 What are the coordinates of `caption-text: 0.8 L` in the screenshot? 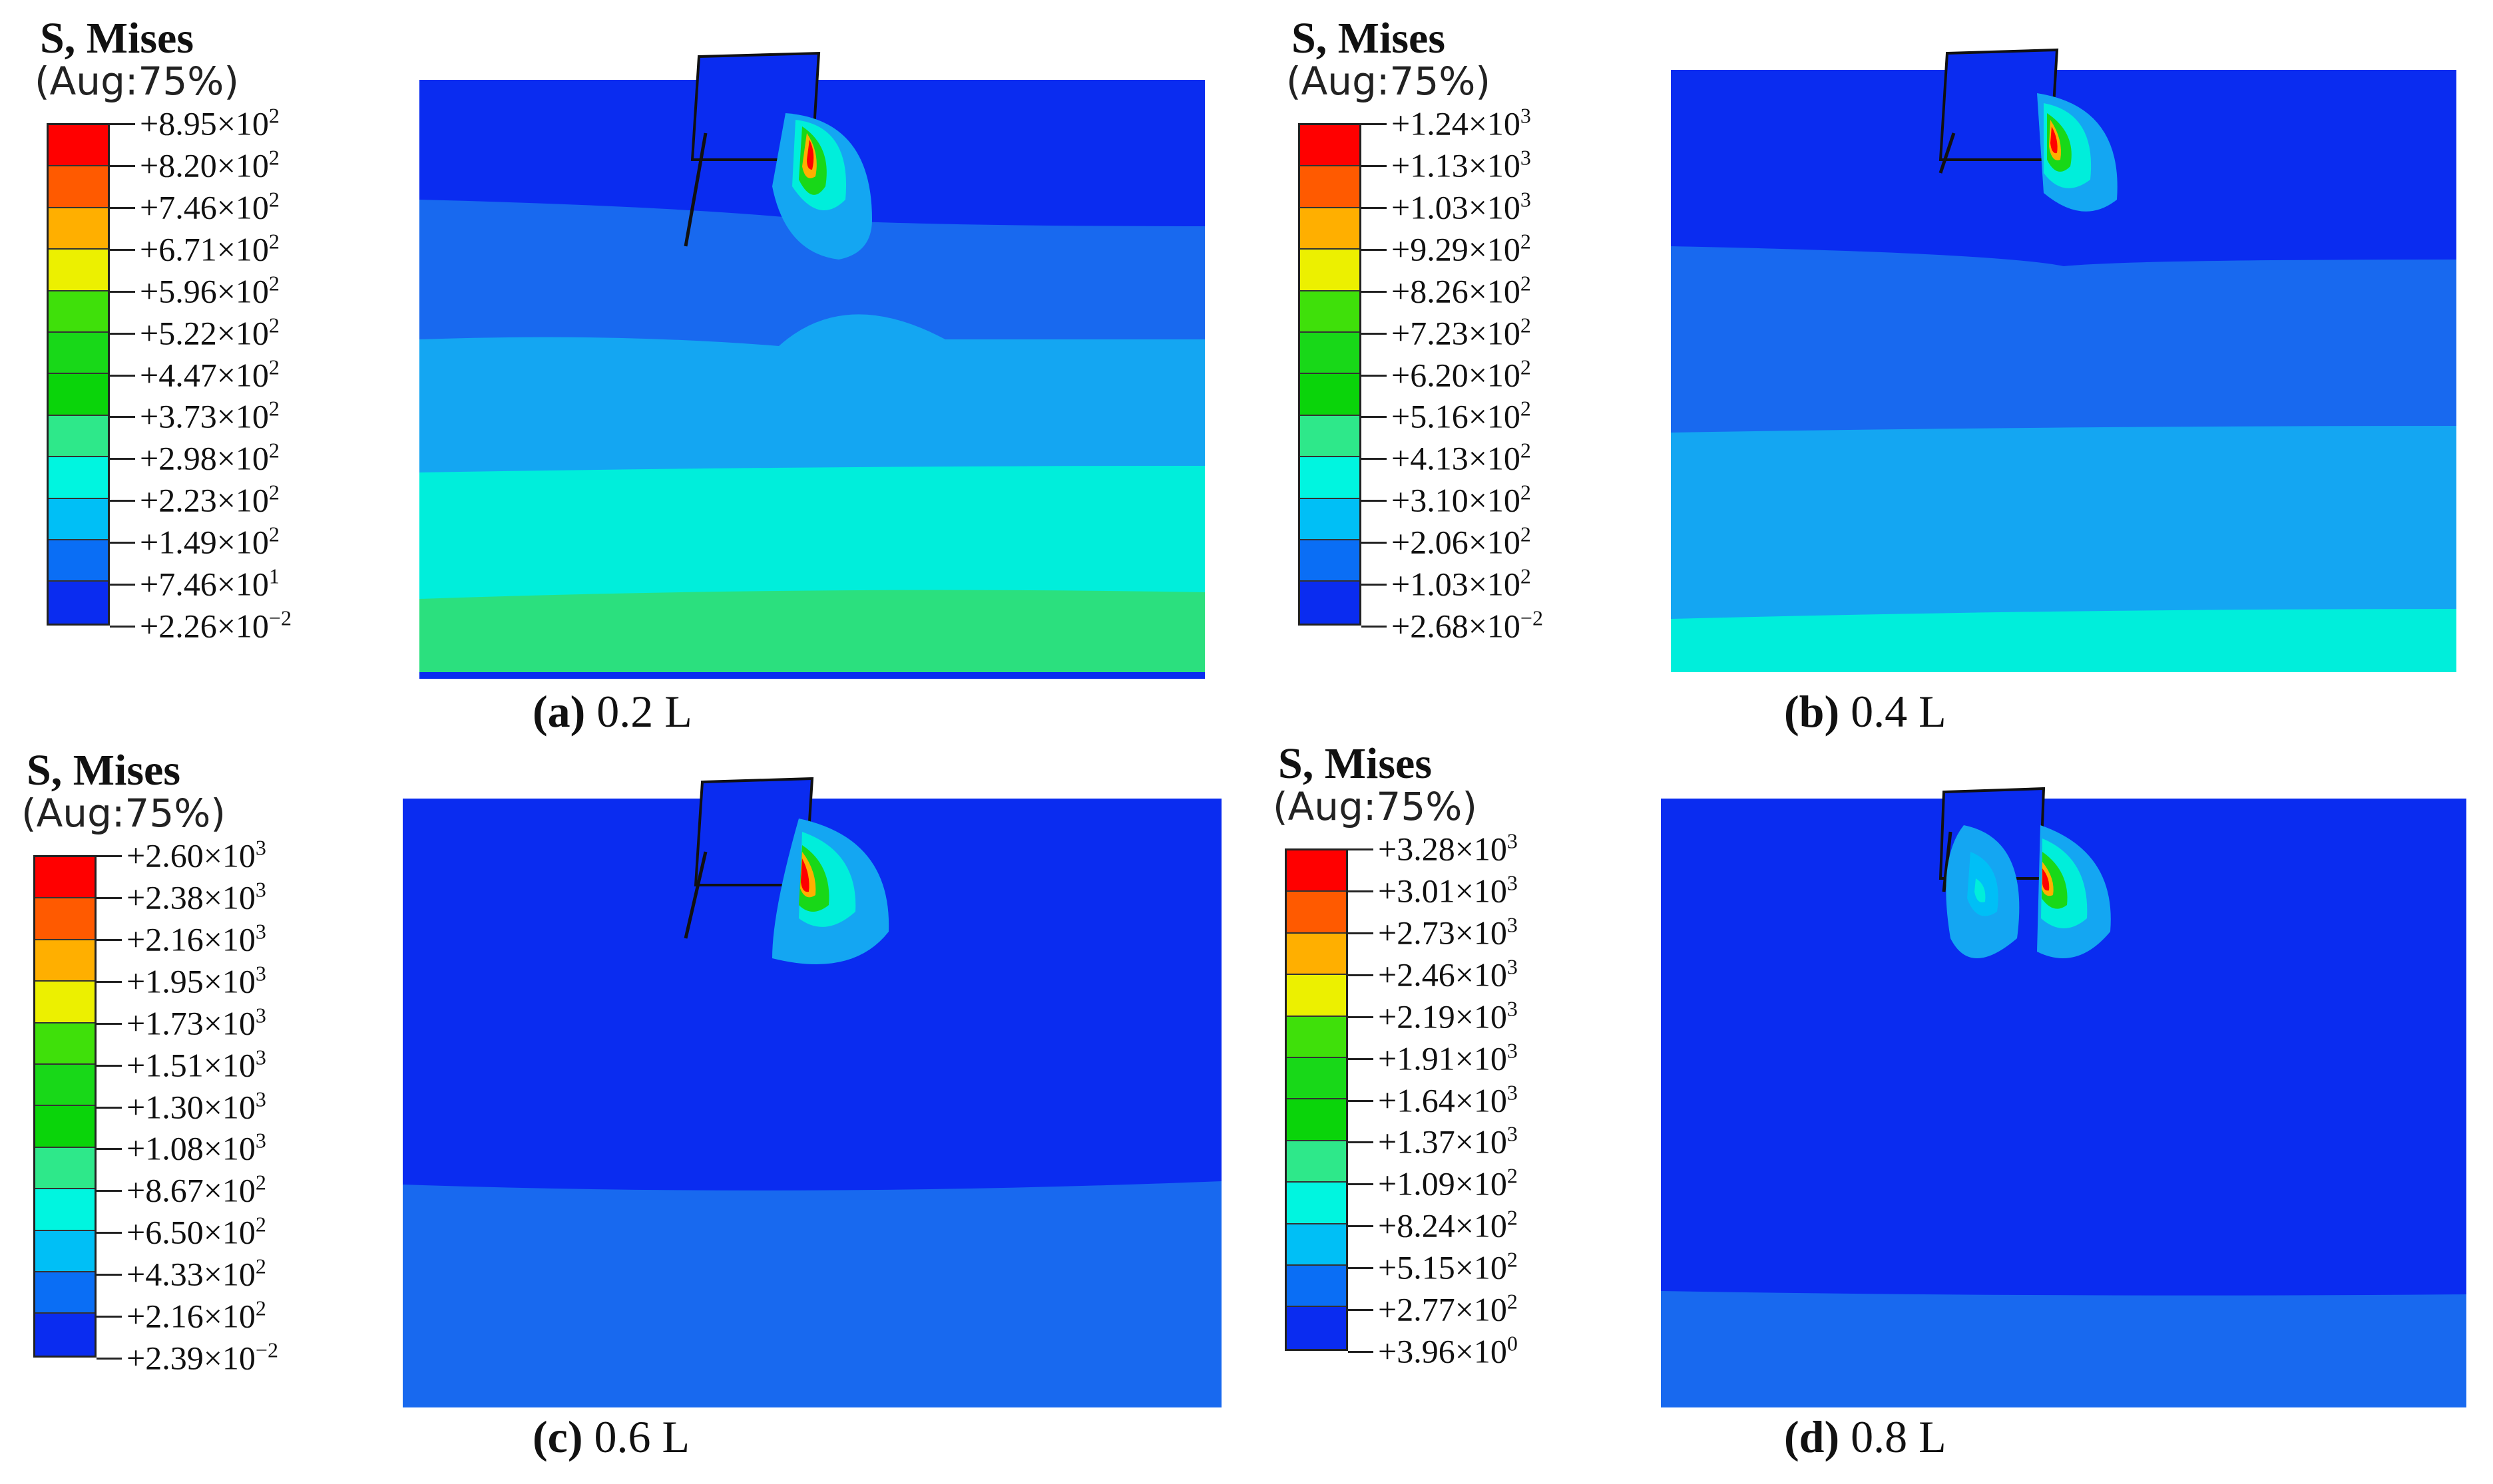 It's located at (1892, 1436).